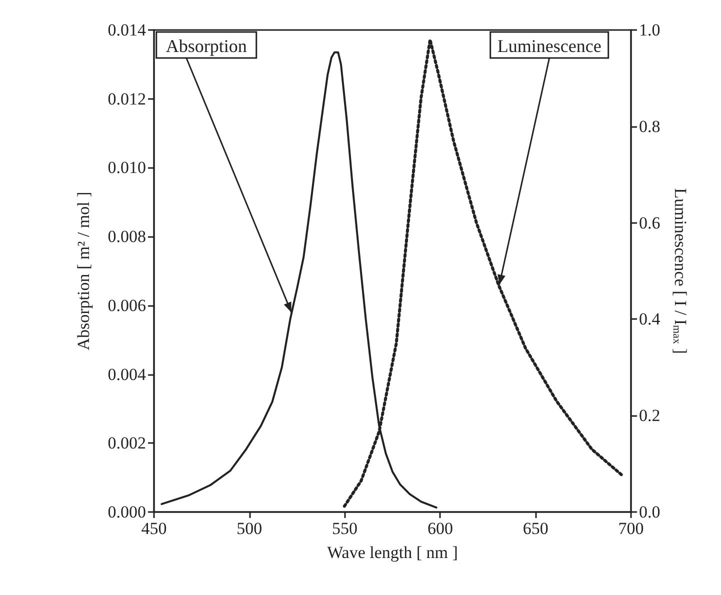  What do you see at coordinates (650, 319) in the screenshot?
I see `y2-tick-label: 0.4` at bounding box center [650, 319].